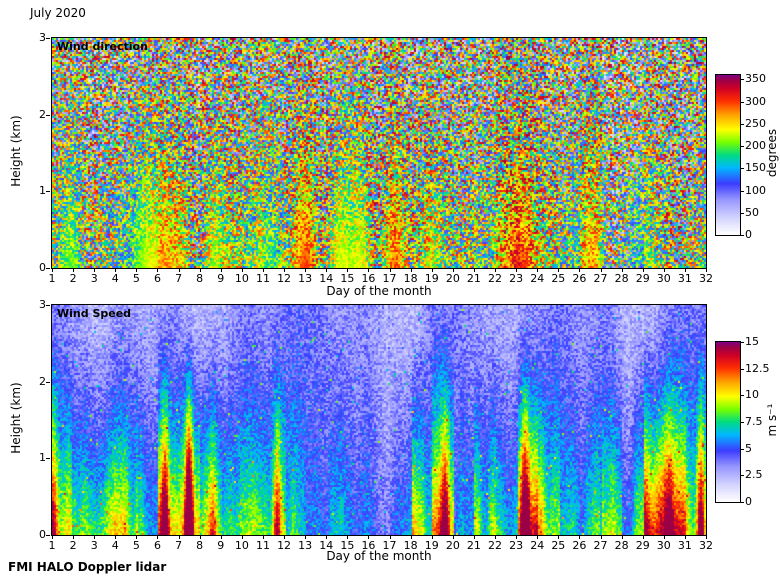  I want to click on degrees-colorbar-label: degrees, so click(772, 153).